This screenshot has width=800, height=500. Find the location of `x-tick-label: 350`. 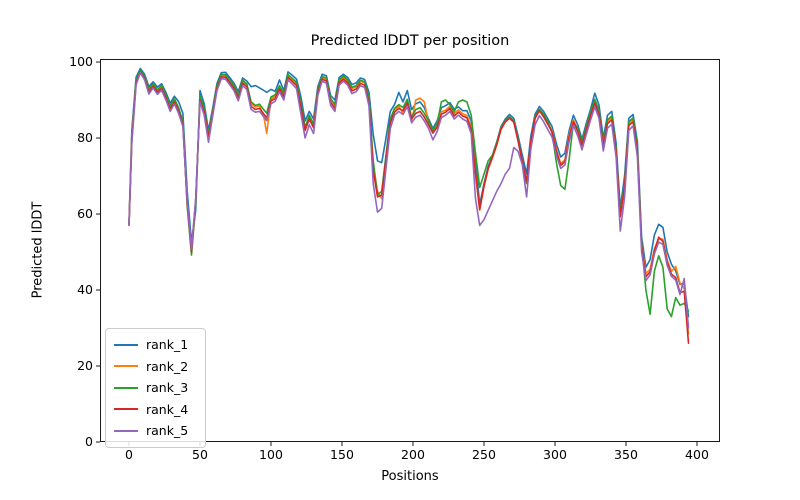

x-tick-label: 350 is located at coordinates (626, 454).